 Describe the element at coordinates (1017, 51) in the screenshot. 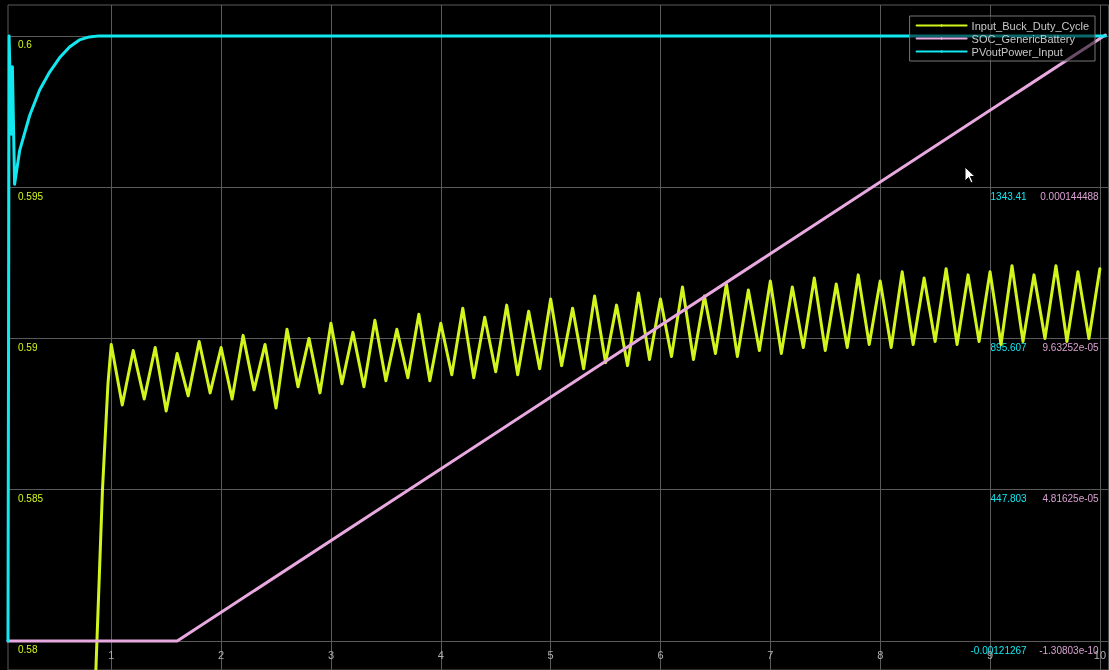

I see `legend-label: PVoutPower_Input` at that location.